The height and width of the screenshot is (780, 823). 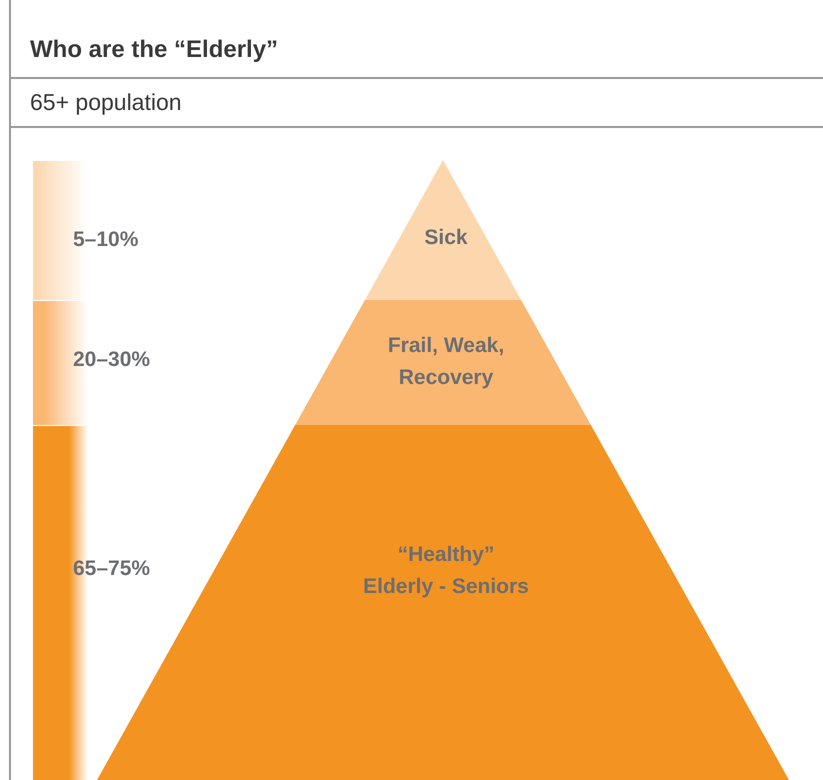 I want to click on text: 65+ population, so click(x=106, y=102).